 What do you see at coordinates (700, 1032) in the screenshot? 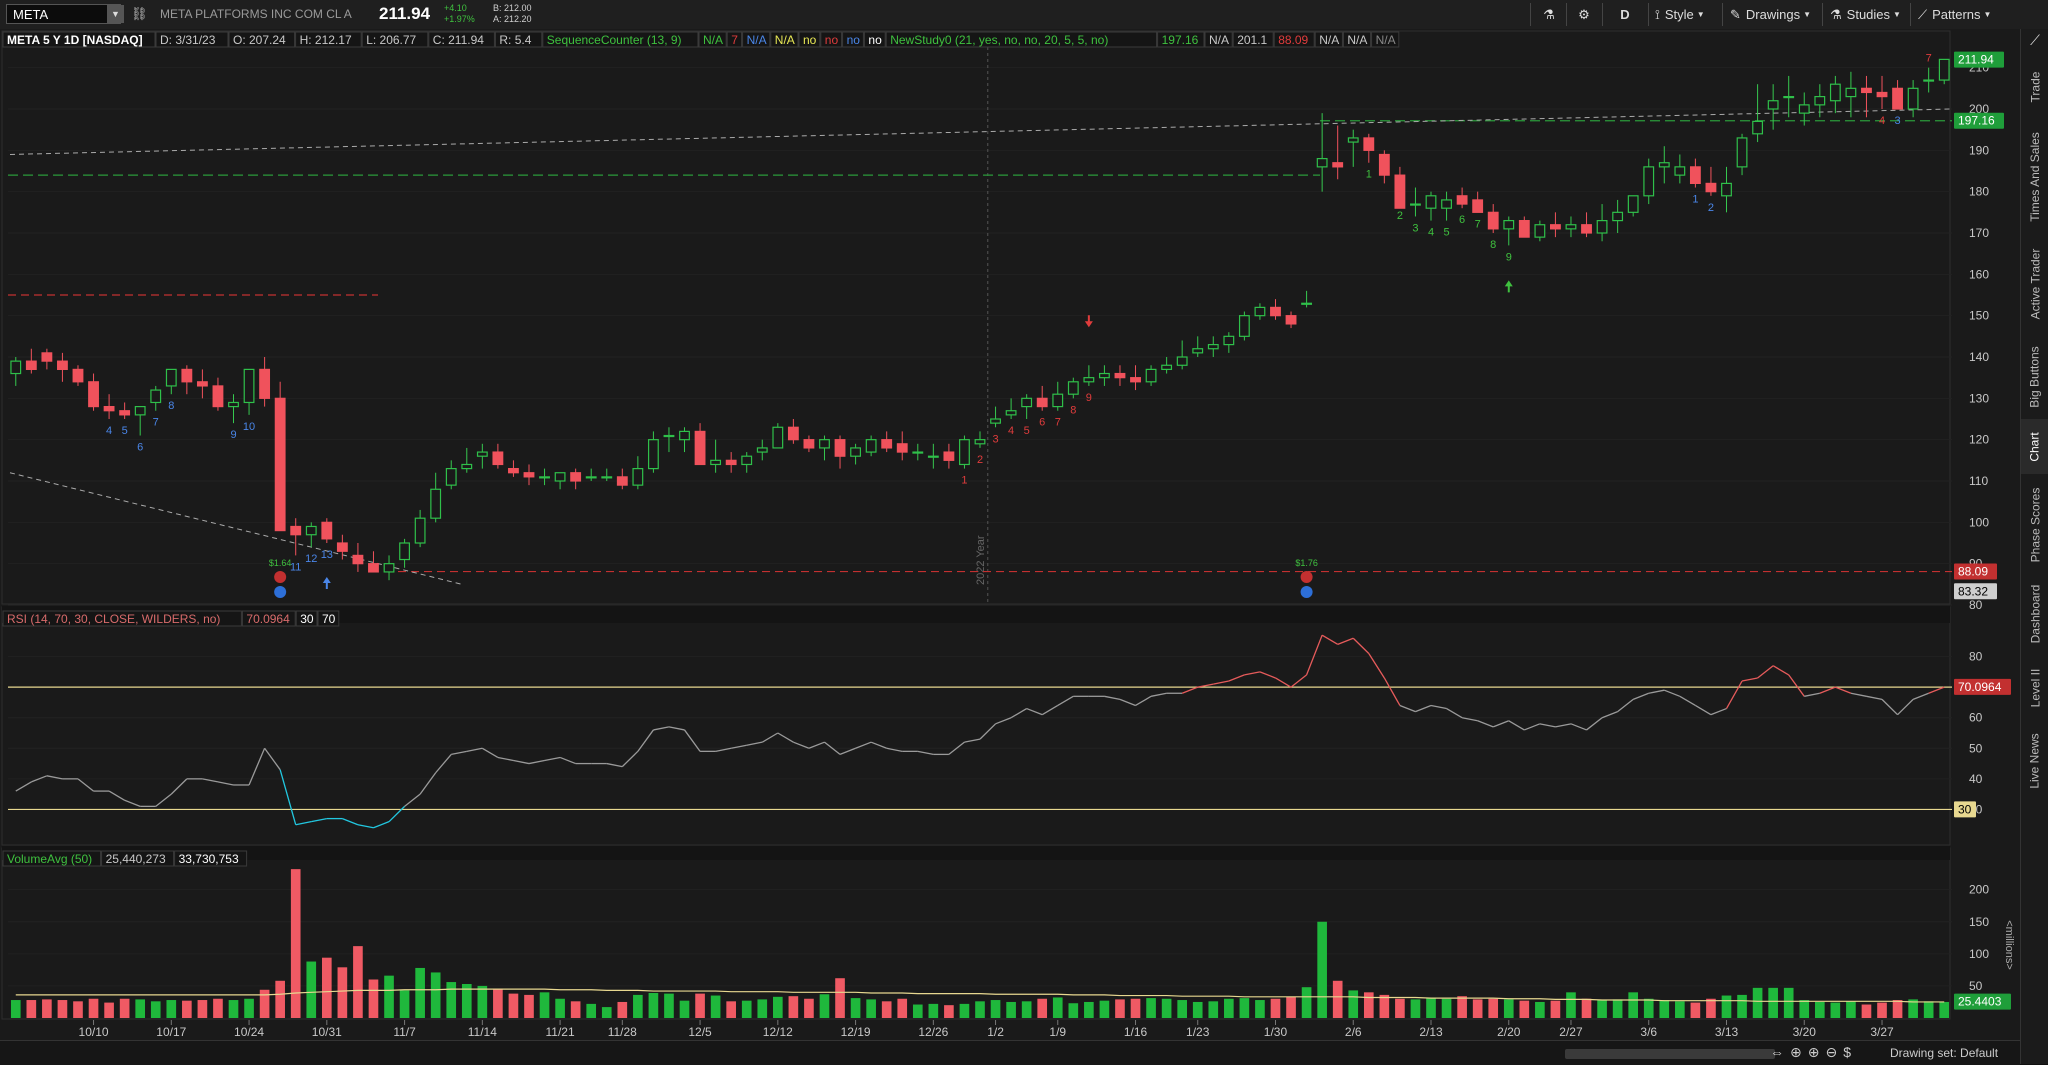
I see `x-axis-label: 12/5` at bounding box center [700, 1032].